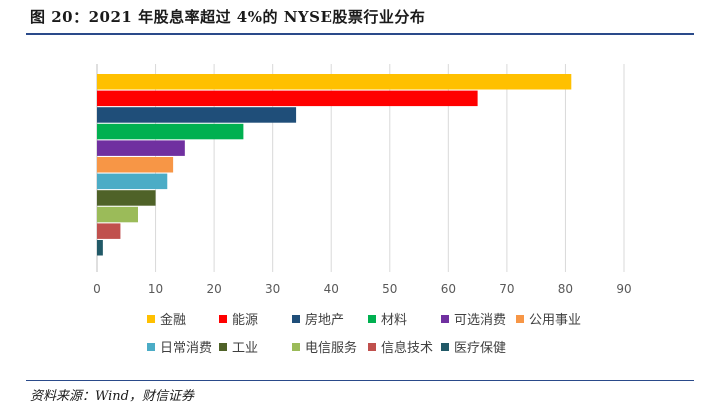 This screenshot has width=706, height=407. I want to click on legend-item: 工业, so click(238, 348).